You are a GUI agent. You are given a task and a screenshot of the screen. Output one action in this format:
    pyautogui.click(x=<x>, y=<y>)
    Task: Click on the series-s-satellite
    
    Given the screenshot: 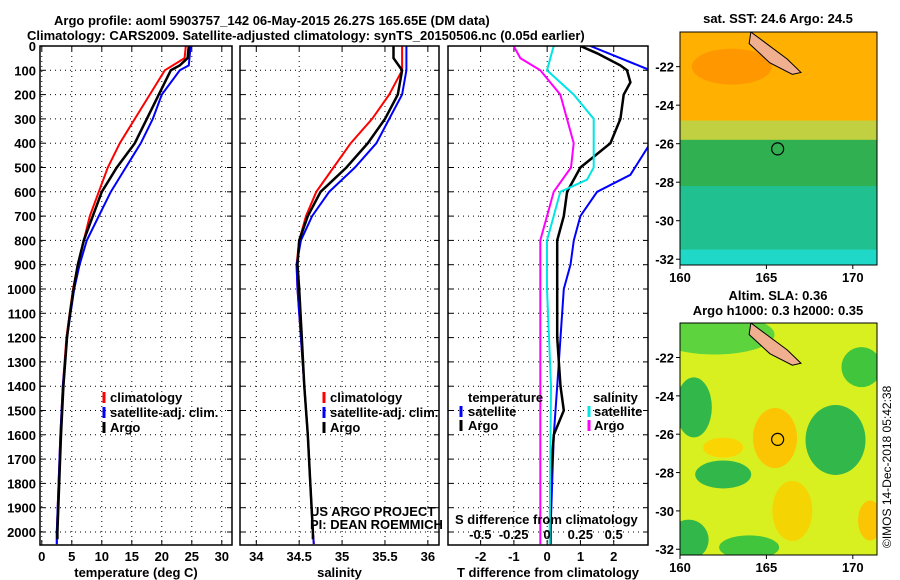 What is the action you would take?
    pyautogui.click(x=570, y=295)
    